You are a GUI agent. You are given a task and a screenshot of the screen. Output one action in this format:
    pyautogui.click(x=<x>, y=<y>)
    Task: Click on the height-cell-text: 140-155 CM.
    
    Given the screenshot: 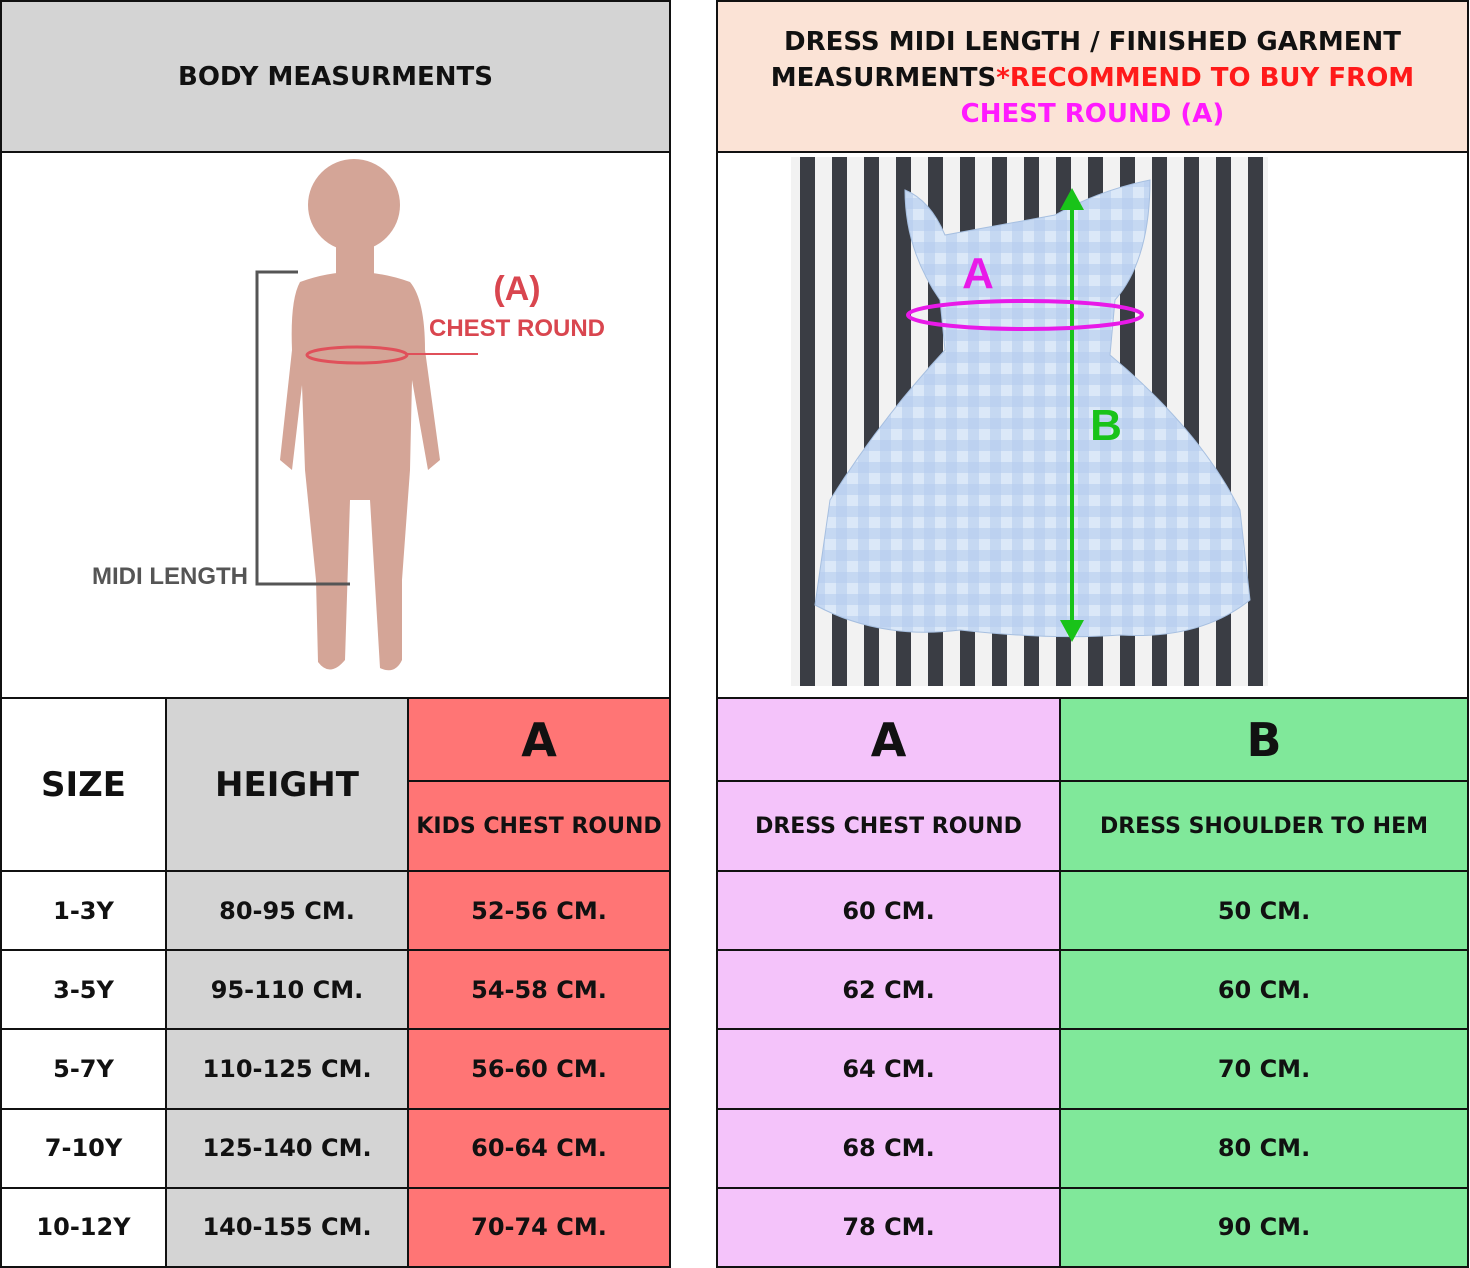 What is the action you would take?
    pyautogui.click(x=287, y=1227)
    